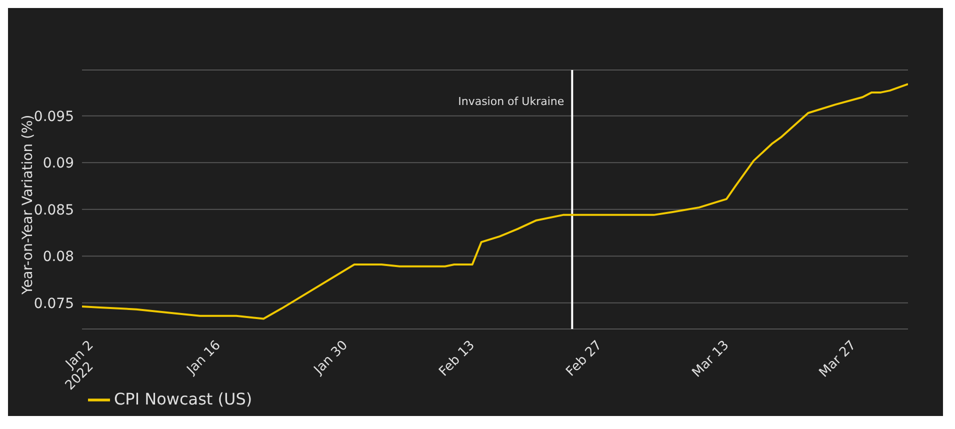  What do you see at coordinates (204, 358) in the screenshot?
I see `x-tick-label: Jan 16` at bounding box center [204, 358].